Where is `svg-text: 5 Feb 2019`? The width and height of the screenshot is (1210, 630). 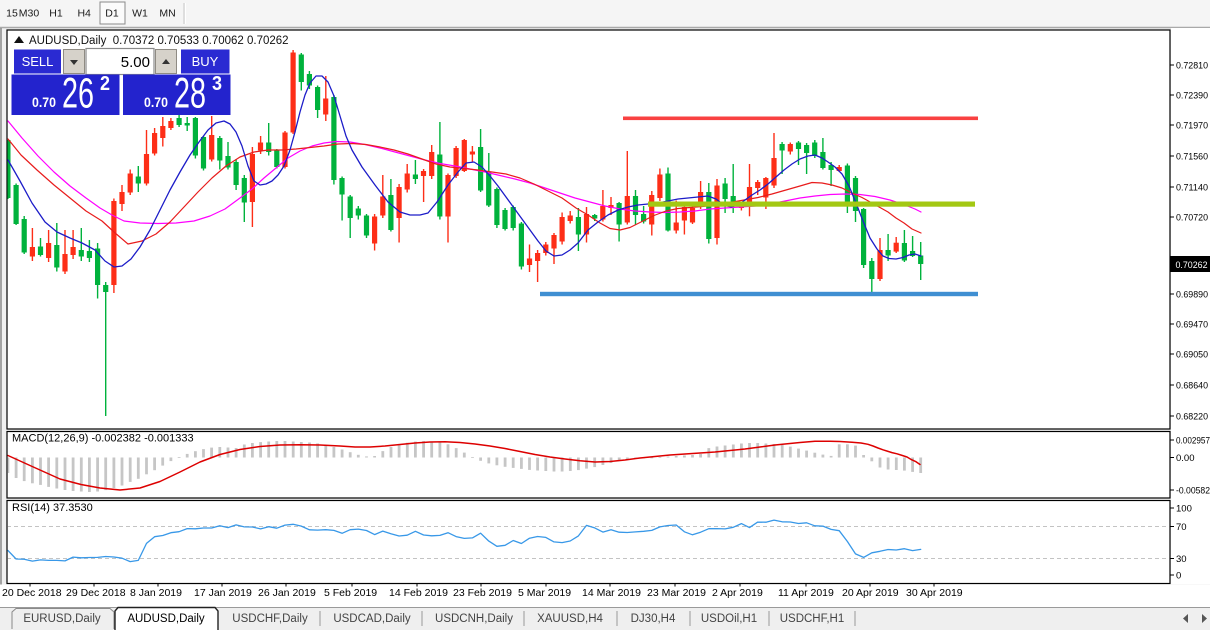 svg-text: 5 Feb 2019 is located at coordinates (350, 593).